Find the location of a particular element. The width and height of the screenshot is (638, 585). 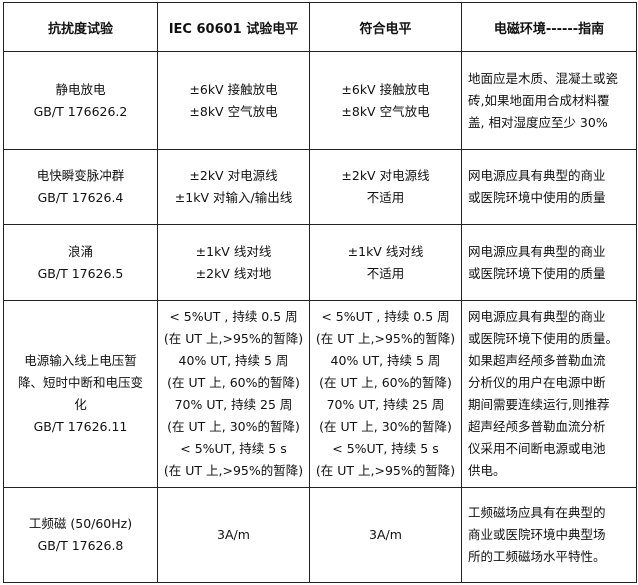

cell-line: 工频磁 (50/60Hz) is located at coordinates (80, 523).